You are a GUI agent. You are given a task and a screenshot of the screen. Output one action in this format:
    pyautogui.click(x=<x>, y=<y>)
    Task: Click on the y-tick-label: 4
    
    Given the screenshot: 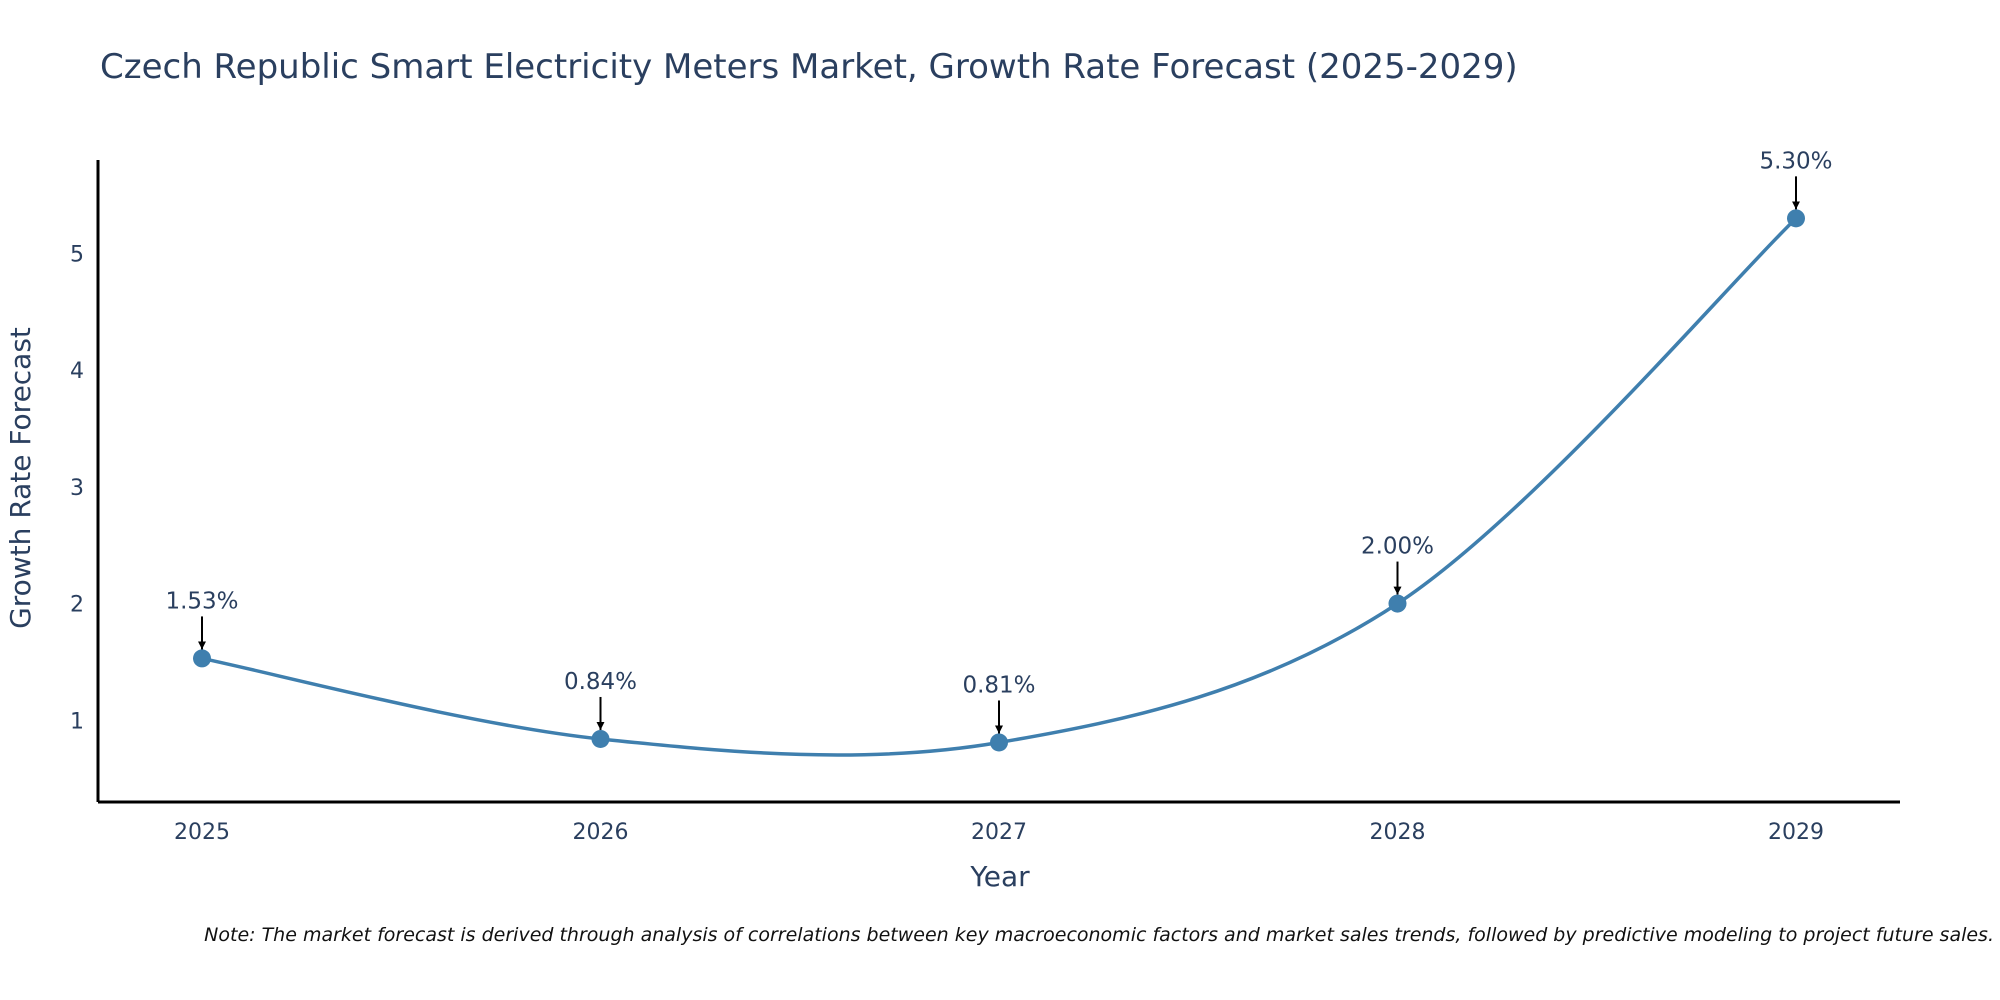 What is the action you would take?
    pyautogui.click(x=77, y=371)
    